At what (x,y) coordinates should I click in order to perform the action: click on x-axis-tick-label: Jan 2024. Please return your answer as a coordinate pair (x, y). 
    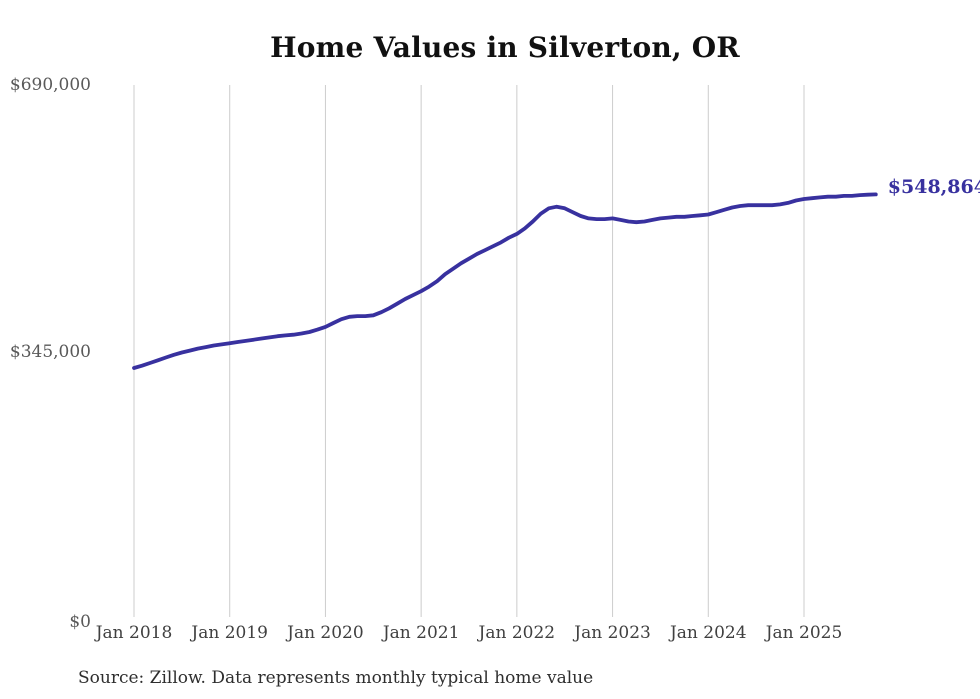
    Looking at the image, I should click on (708, 633).